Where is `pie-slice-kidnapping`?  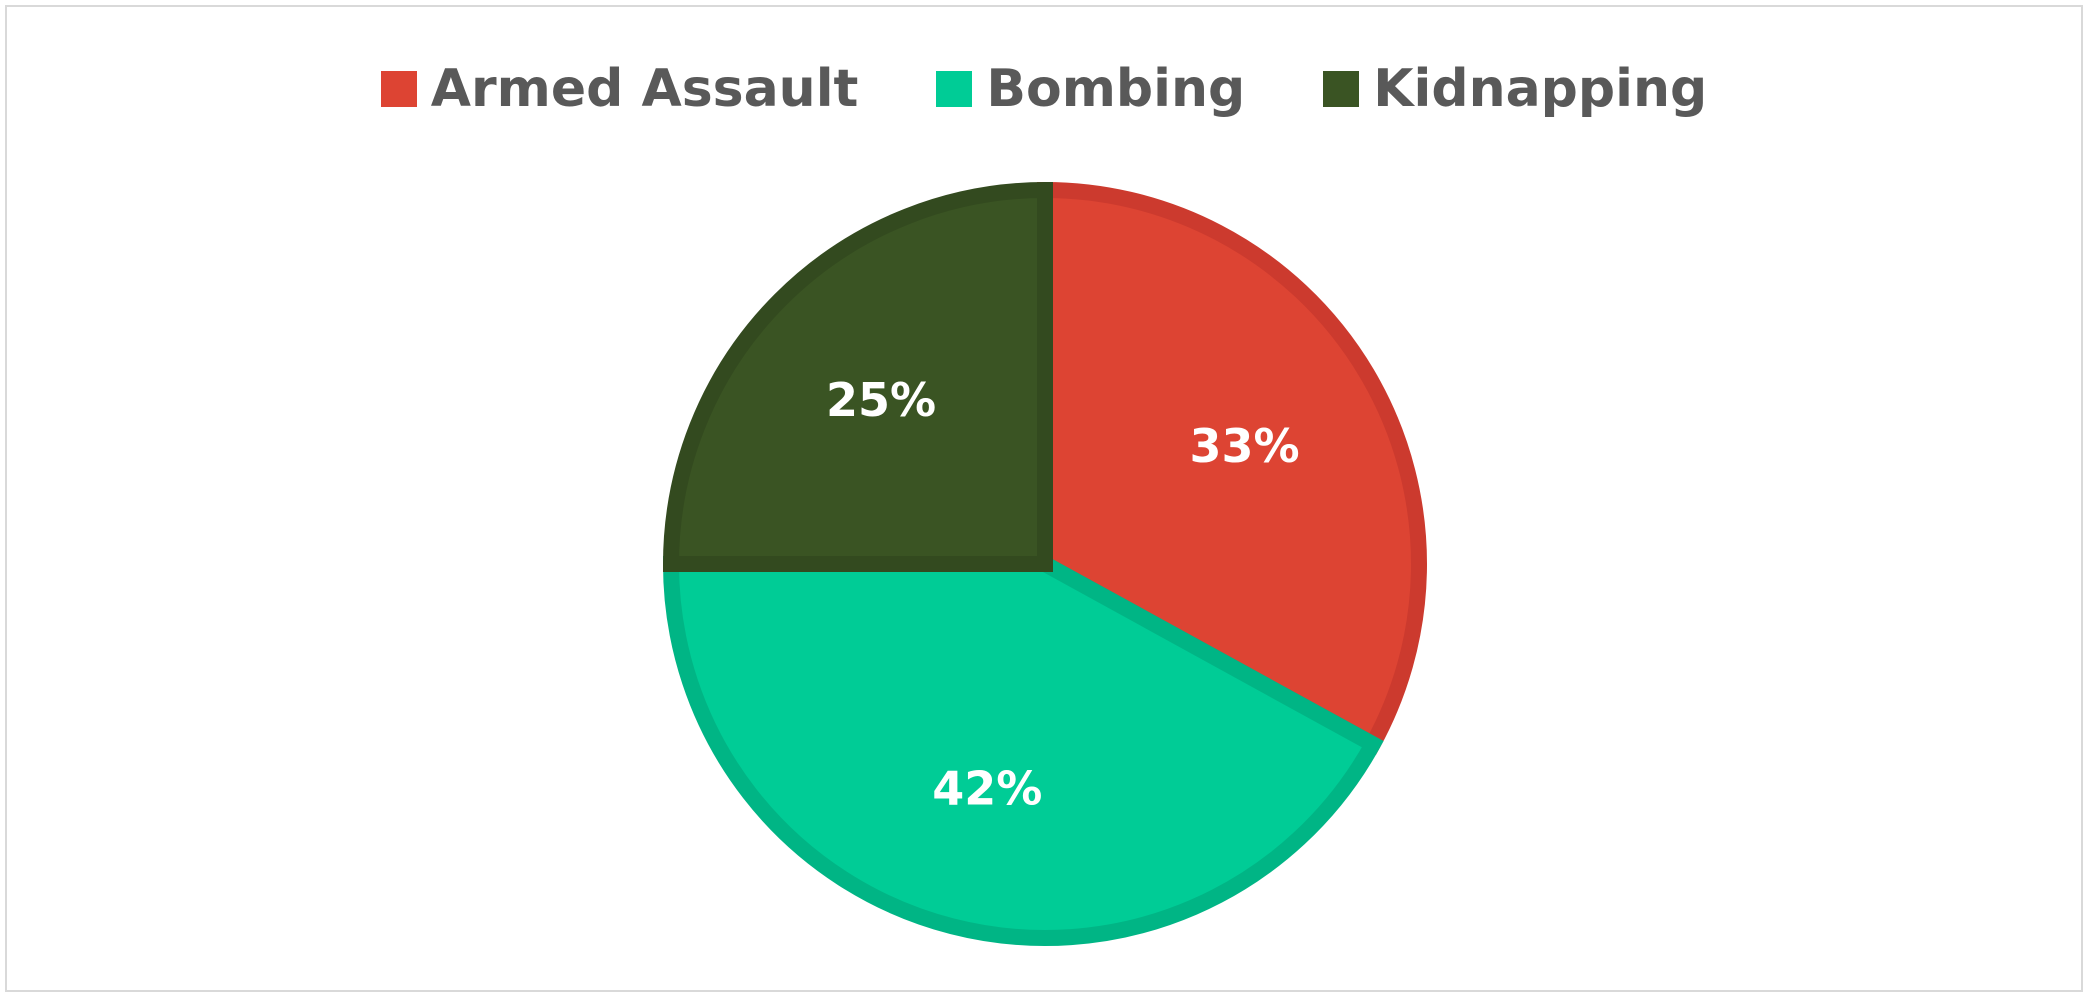
pie-slice-kidnapping is located at coordinates (857, 376).